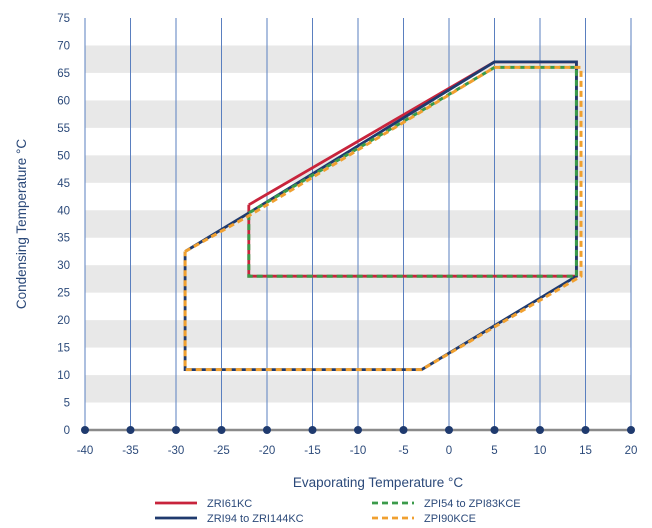  Describe the element at coordinates (494, 451) in the screenshot. I see `x-tick-label: 5` at that location.